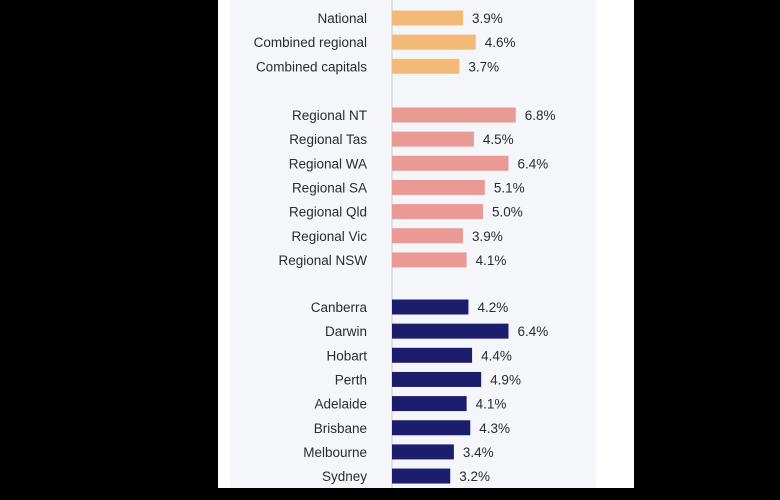  What do you see at coordinates (483, 66) in the screenshot?
I see `value-label-combined-capitals: 3.7%` at bounding box center [483, 66].